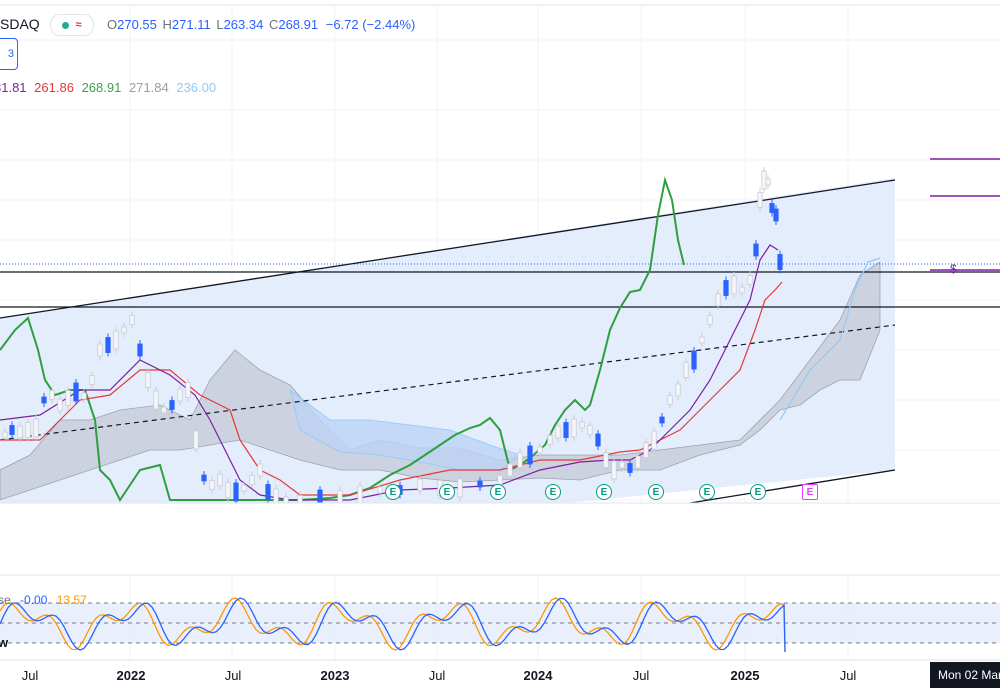  What do you see at coordinates (830, 339) in the screenshot?
I see `leading-span-line` at bounding box center [830, 339].